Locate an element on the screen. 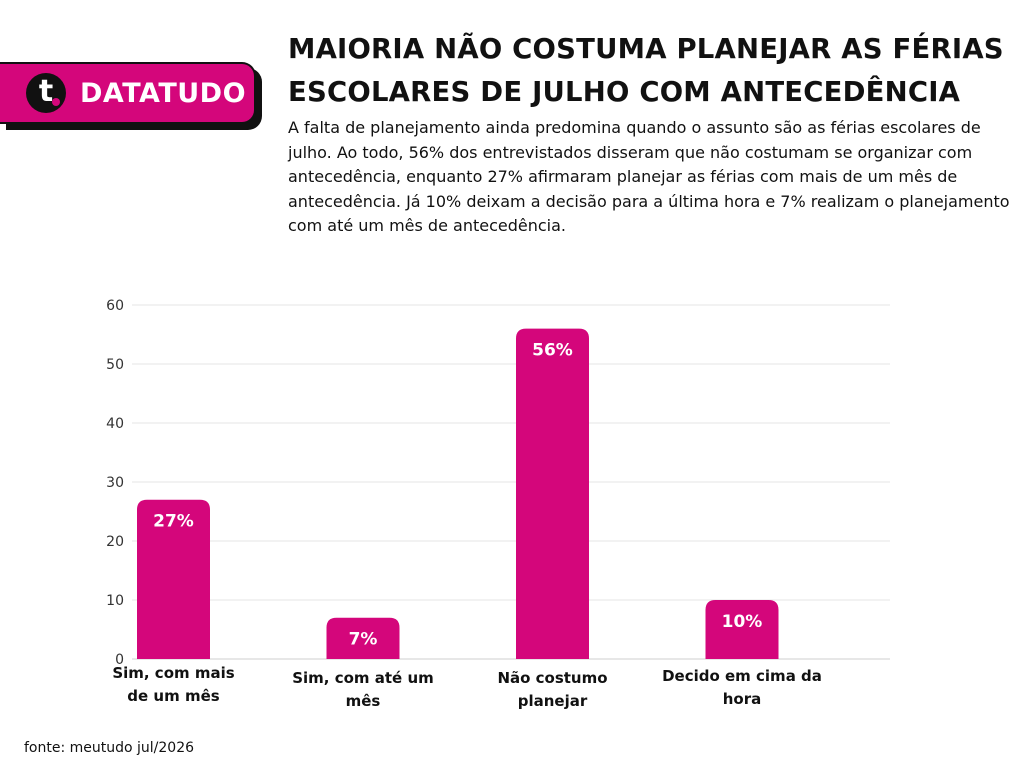  x-category-label-line: de um mês is located at coordinates (173, 696).